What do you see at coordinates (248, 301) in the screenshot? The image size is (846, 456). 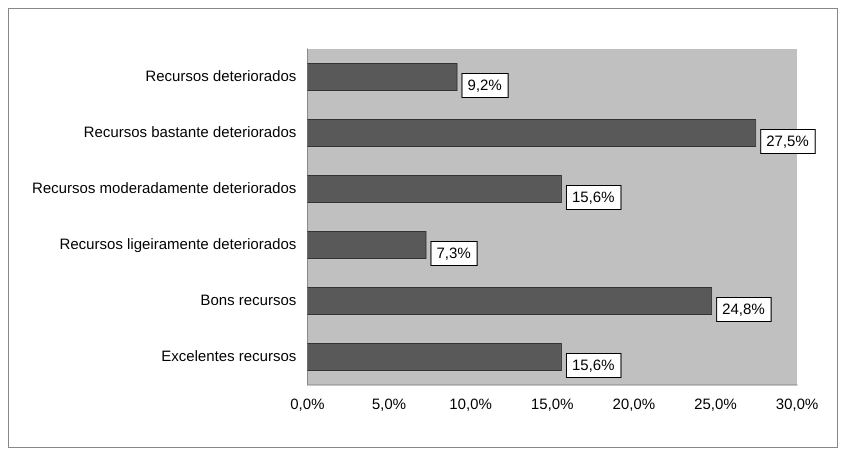 I see `y-tick-label: Bons recursos` at bounding box center [248, 301].